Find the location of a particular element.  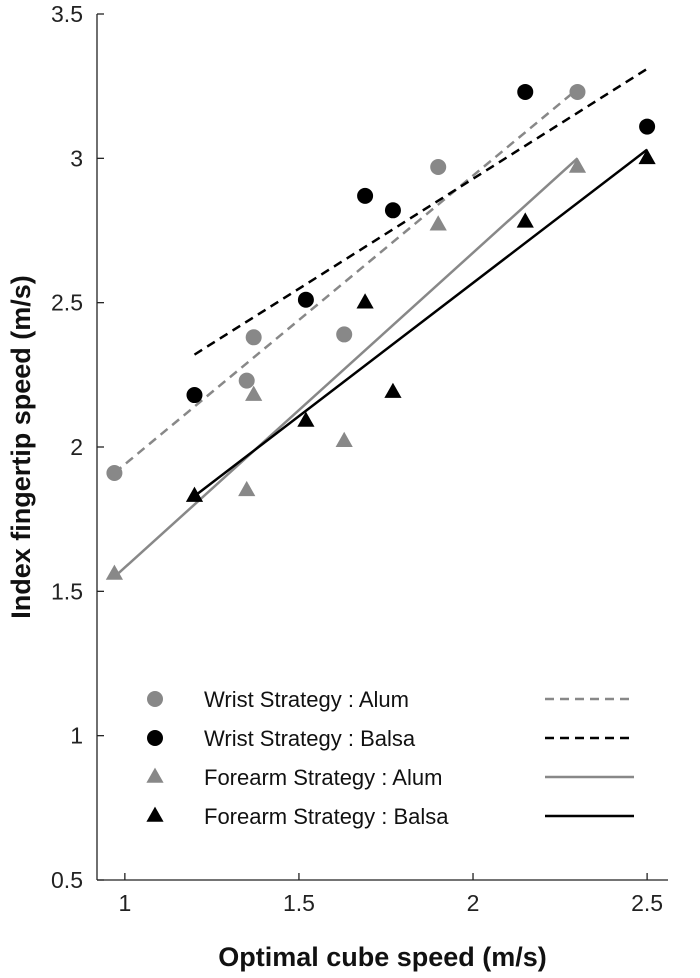

y-tick-label: 3 is located at coordinates (76, 158).